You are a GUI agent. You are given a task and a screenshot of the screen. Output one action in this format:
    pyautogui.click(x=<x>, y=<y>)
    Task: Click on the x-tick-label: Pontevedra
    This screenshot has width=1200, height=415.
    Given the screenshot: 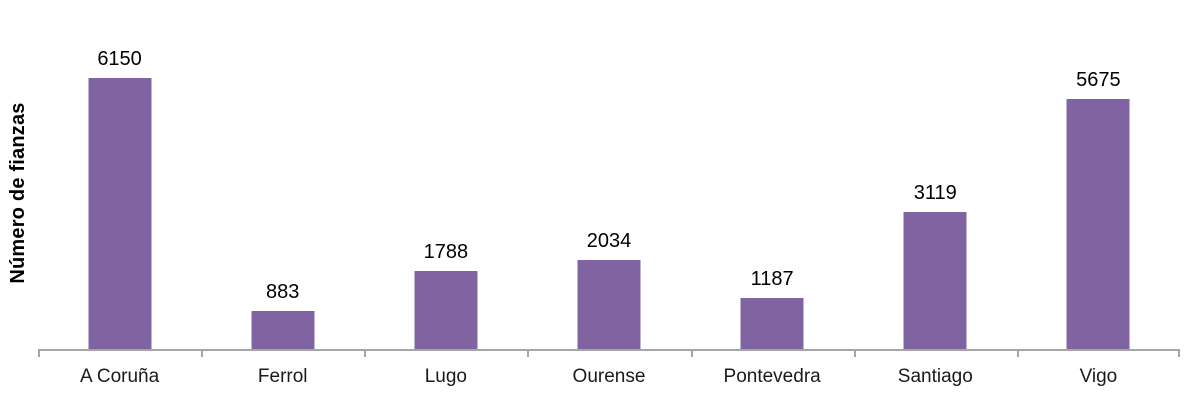 What is the action you would take?
    pyautogui.click(x=772, y=376)
    